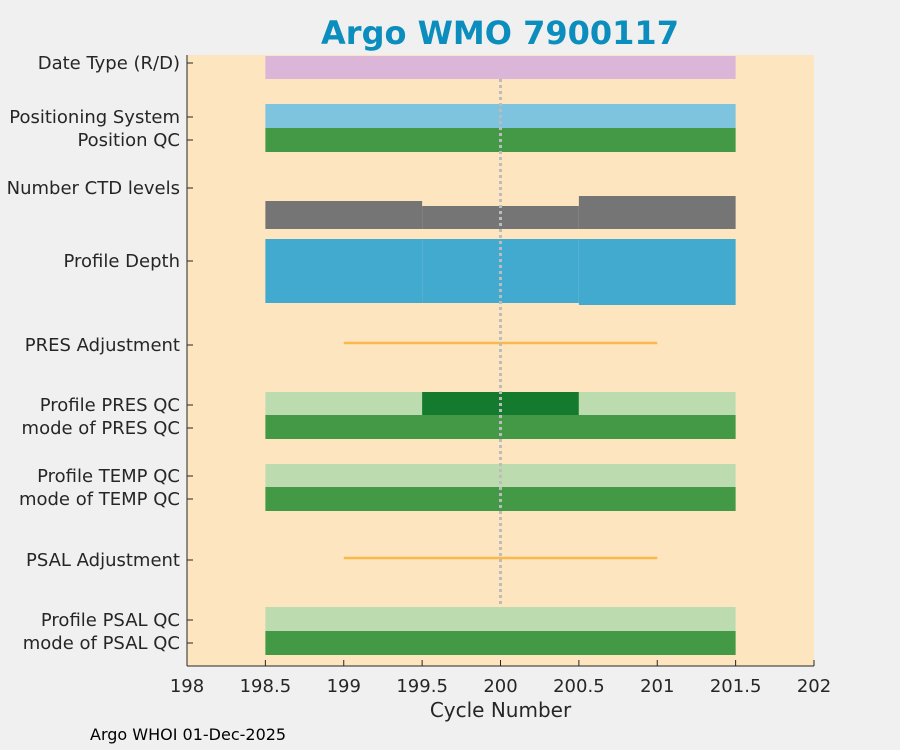  I want to click on x-tick-label-1: 198.5, so click(266, 686).